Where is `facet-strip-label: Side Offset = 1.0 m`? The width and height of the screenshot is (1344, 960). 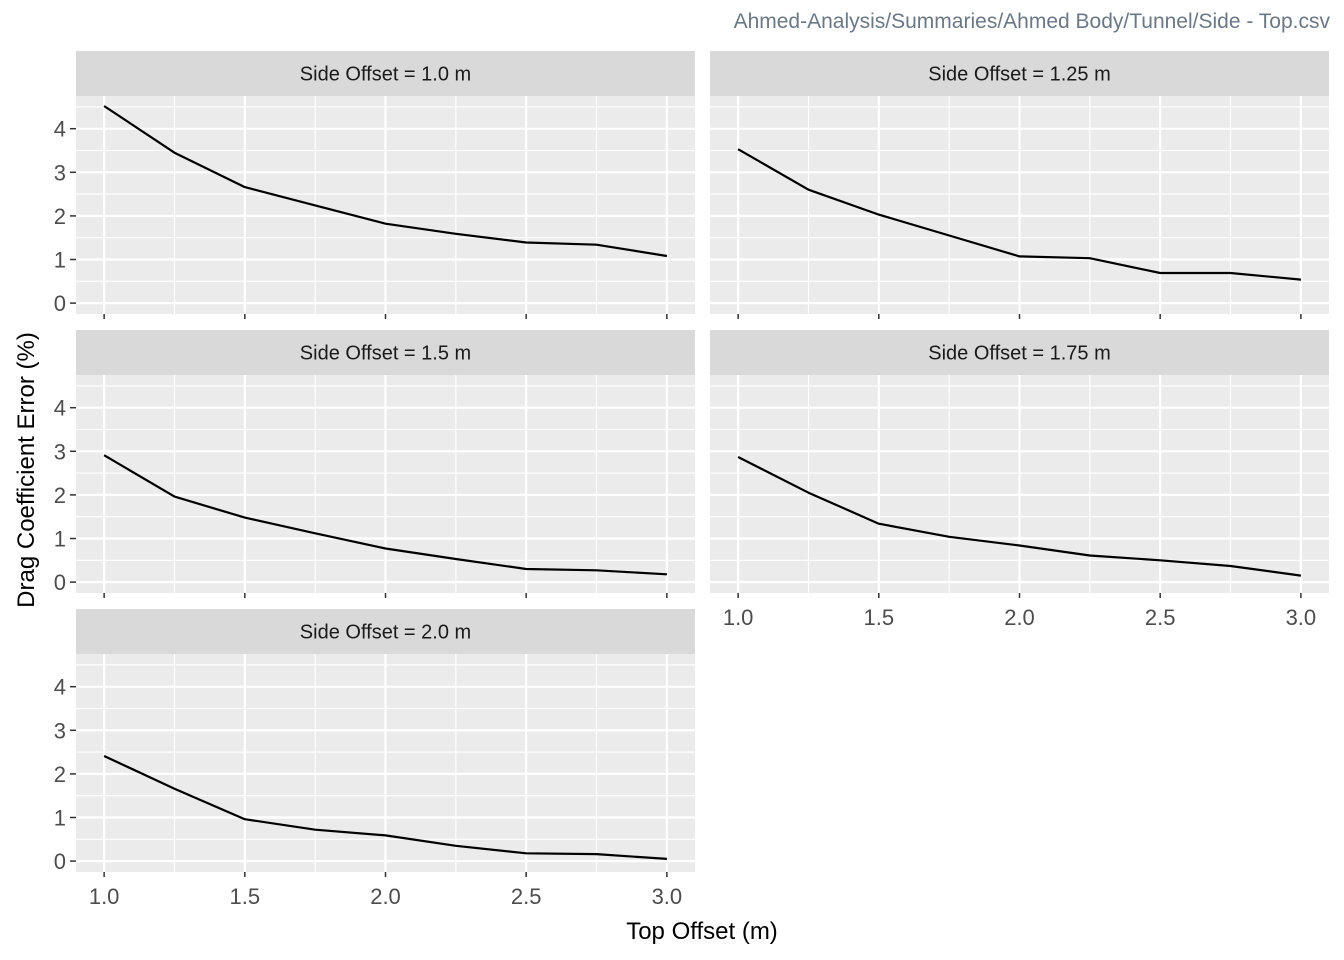 facet-strip-label: Side Offset = 1.0 m is located at coordinates (385, 75).